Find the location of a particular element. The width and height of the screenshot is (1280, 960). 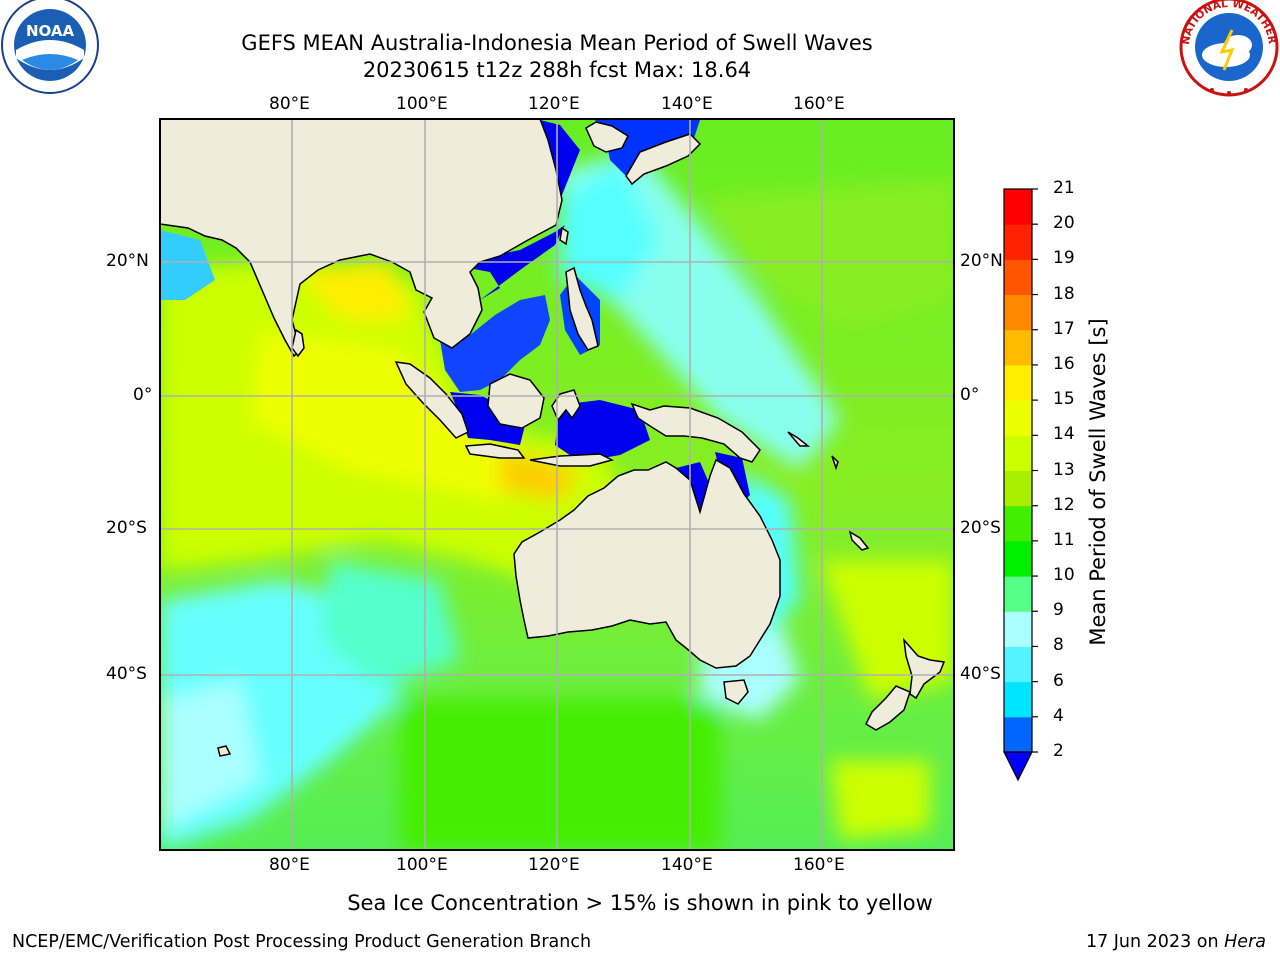

colorbar-tick-label: 14 is located at coordinates (1064, 434).